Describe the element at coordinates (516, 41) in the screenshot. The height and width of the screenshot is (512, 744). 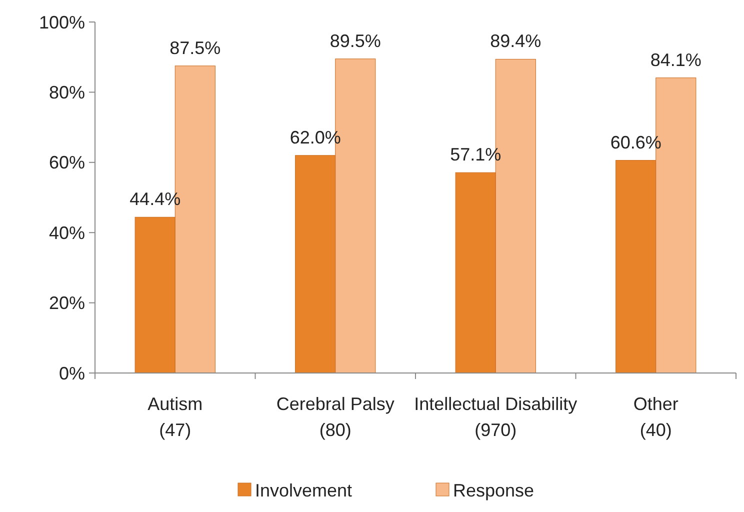
I see `data-label: 89.4%` at that location.